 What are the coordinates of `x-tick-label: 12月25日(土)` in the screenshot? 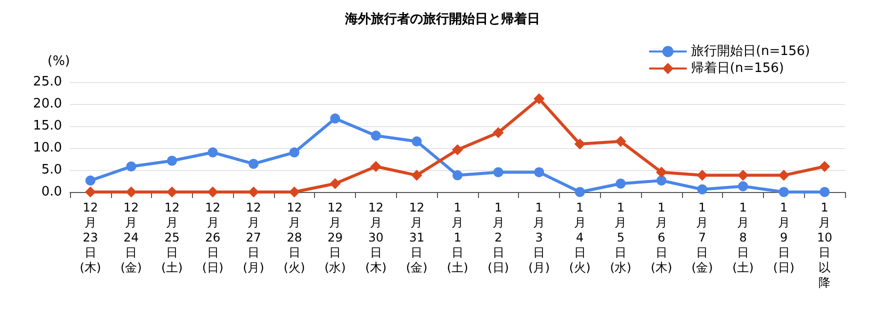 It's located at (172, 237).